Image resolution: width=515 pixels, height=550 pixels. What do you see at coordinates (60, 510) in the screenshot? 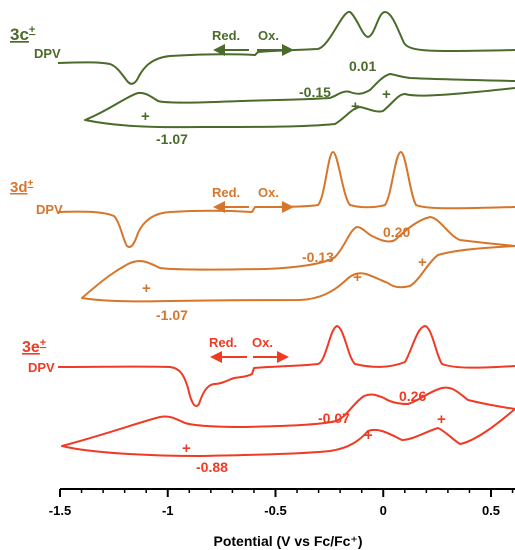
I see `x-tick-label: -1.5` at bounding box center [60, 510].